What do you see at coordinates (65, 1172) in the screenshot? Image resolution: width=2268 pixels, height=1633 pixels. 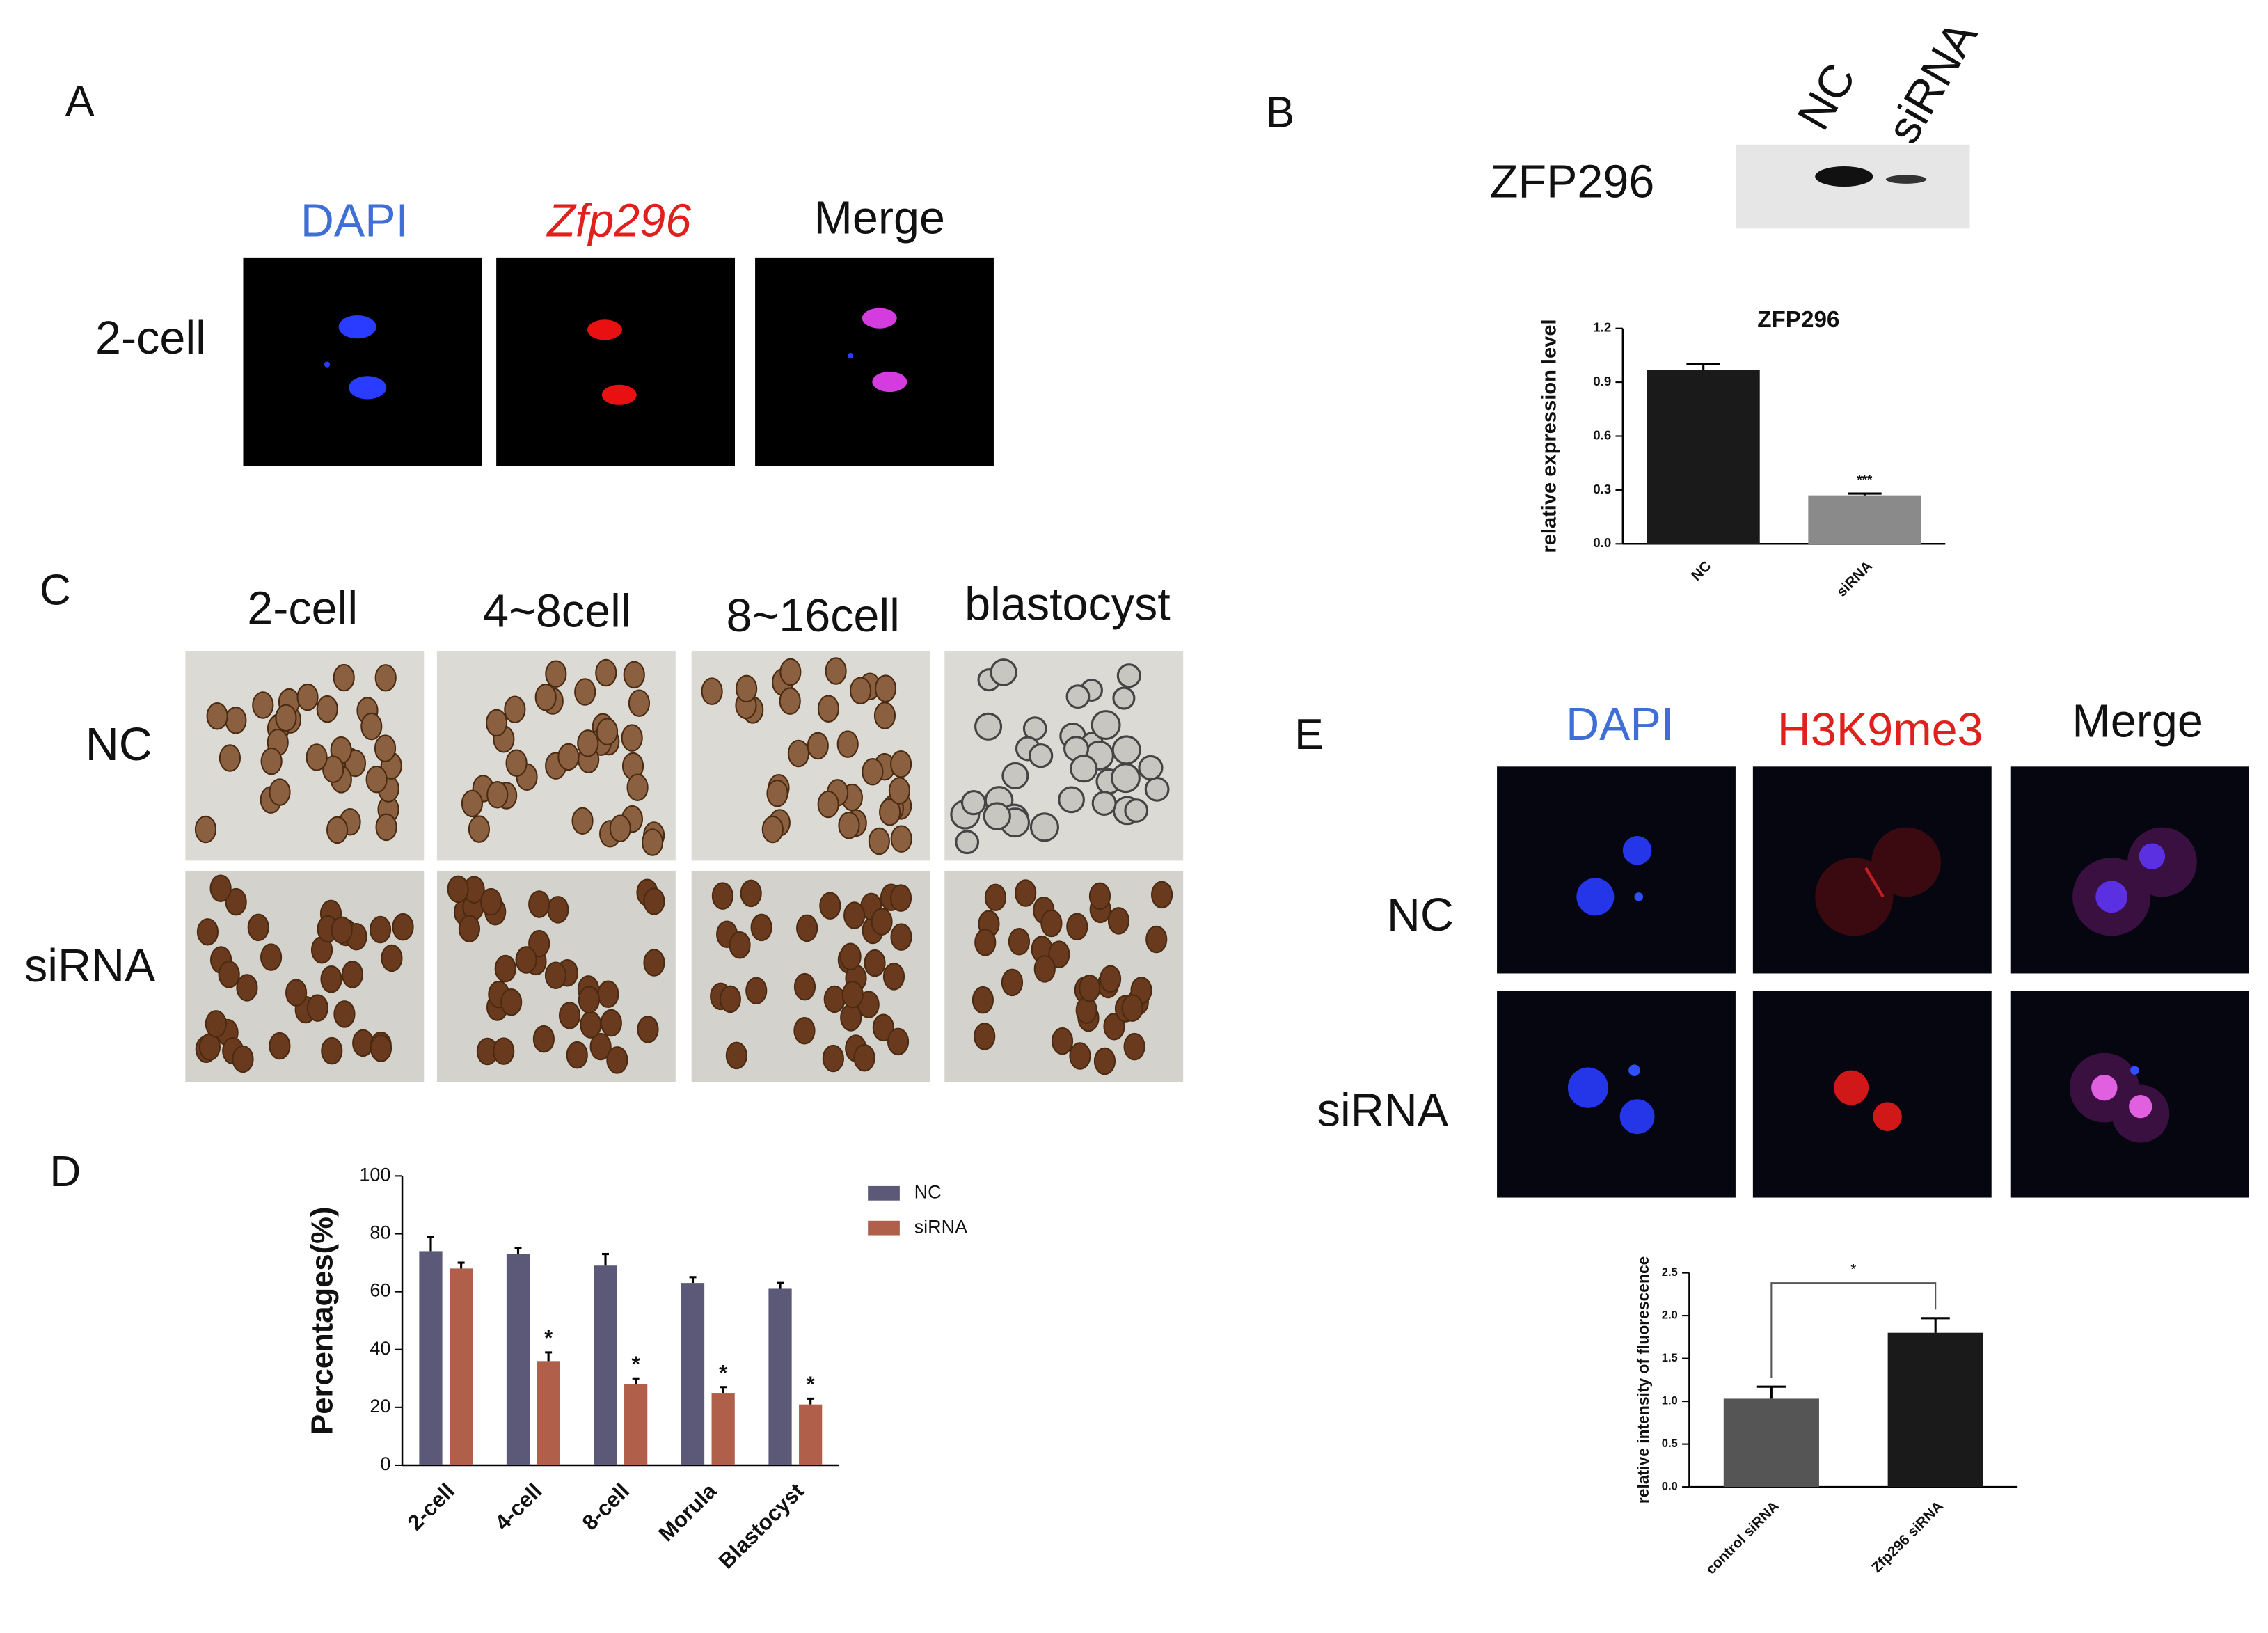 I see `panel-label: D` at bounding box center [65, 1172].